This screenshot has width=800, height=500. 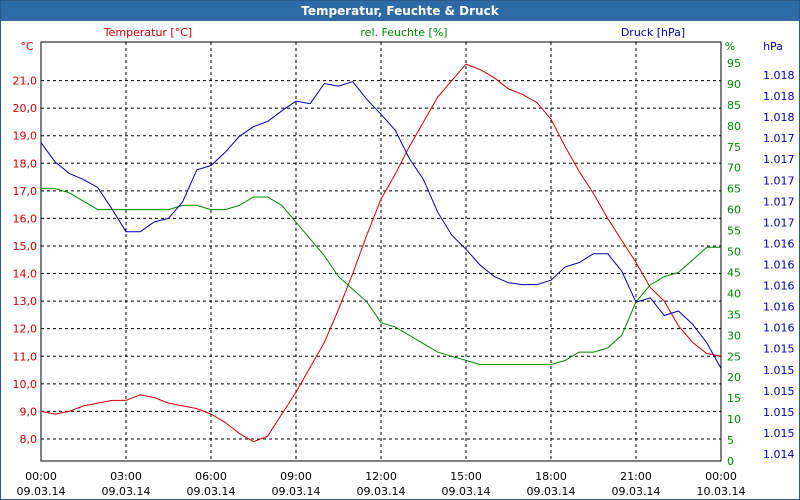 What do you see at coordinates (734, 231) in the screenshot?
I see `humidity-tick-label: 55` at bounding box center [734, 231].